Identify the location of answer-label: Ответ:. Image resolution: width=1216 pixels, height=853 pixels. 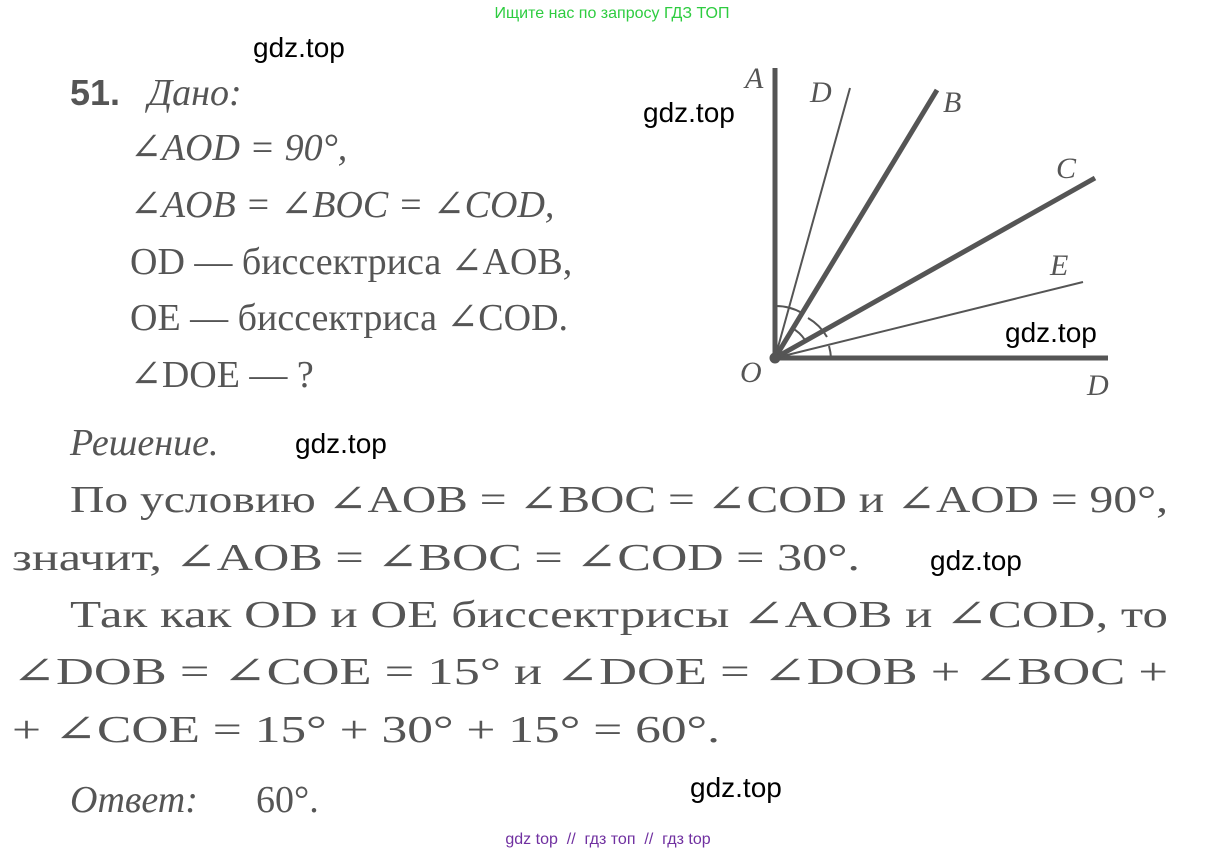
(134, 800).